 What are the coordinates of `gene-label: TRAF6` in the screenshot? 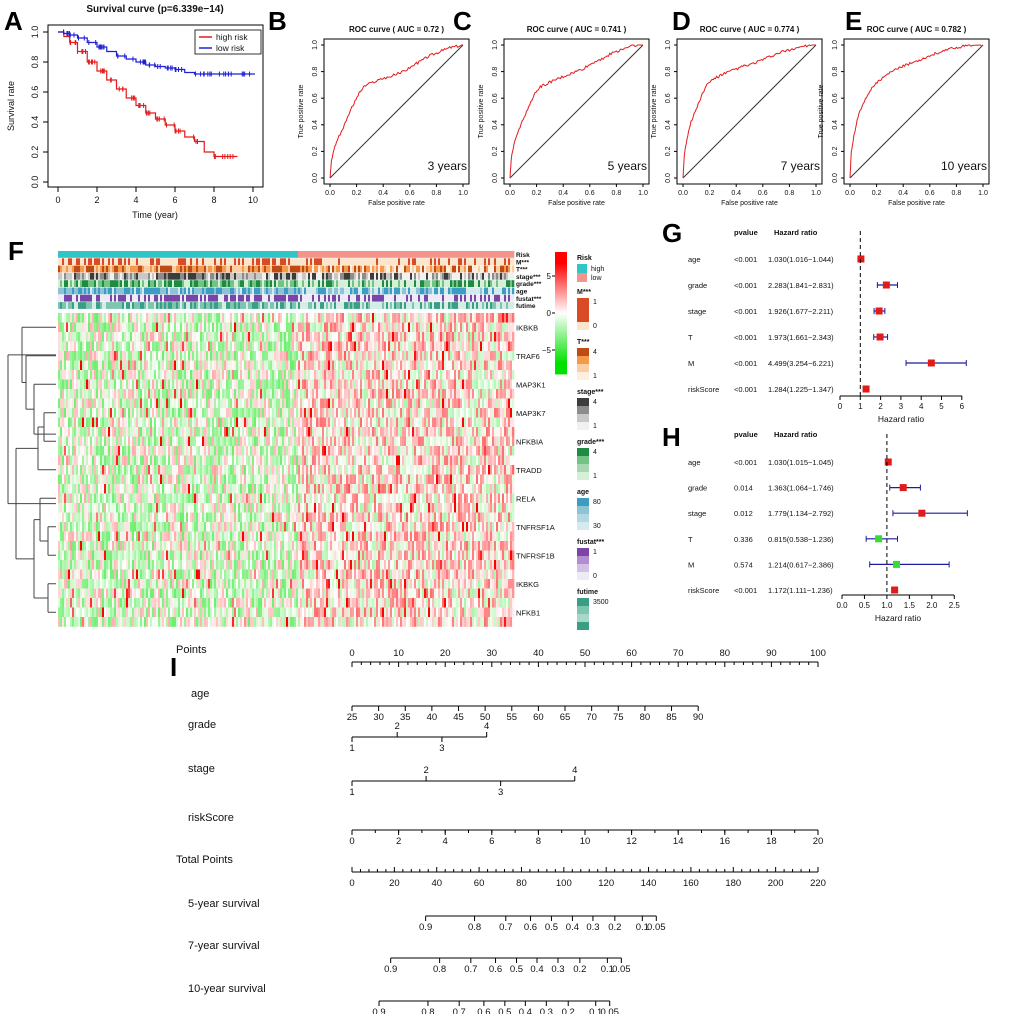 It's located at (528, 356).